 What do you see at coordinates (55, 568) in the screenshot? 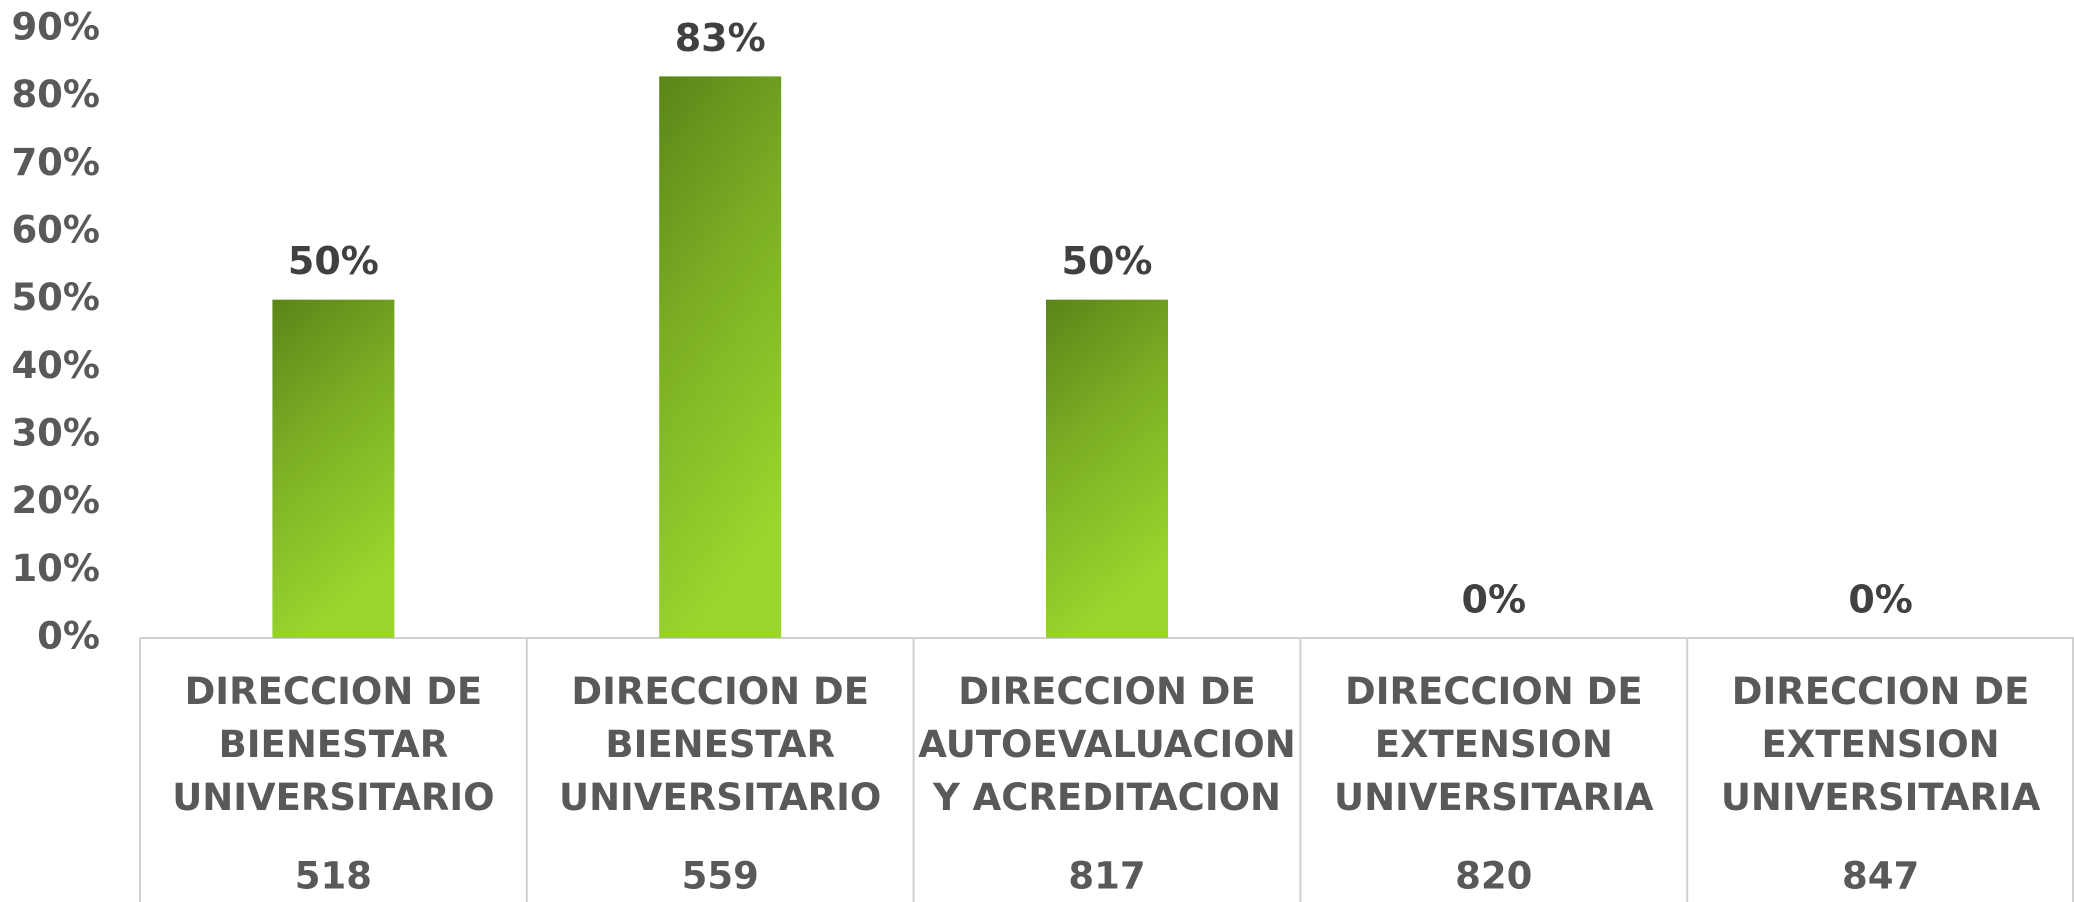
I see `y-tick-label: 10%` at bounding box center [55, 568].